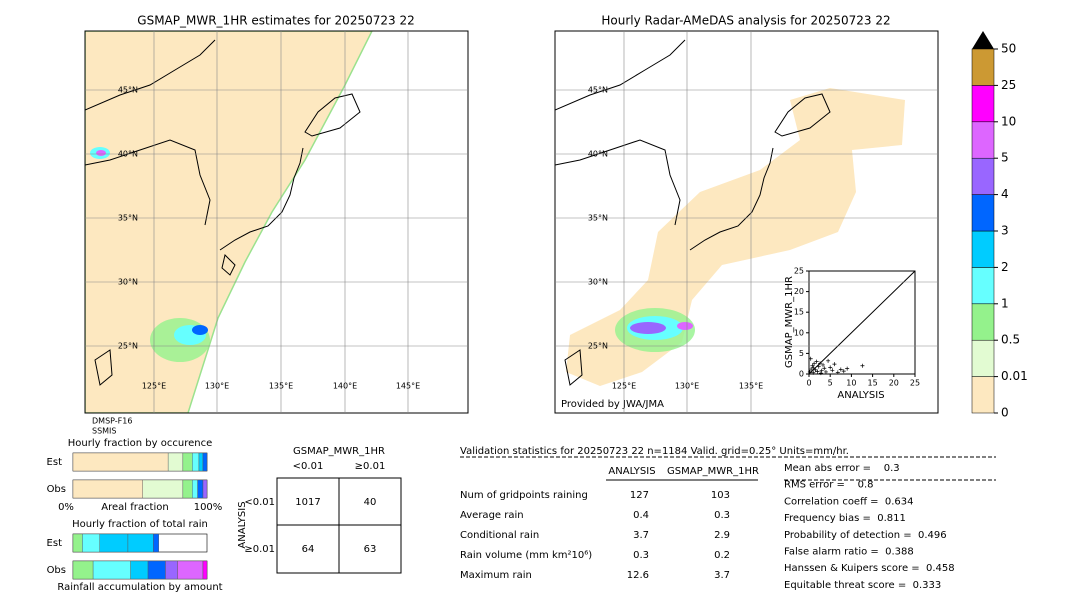 The width and height of the screenshot is (1080, 612). Describe the element at coordinates (345, 386) in the screenshot. I see `lon-label: 140°E` at that location.